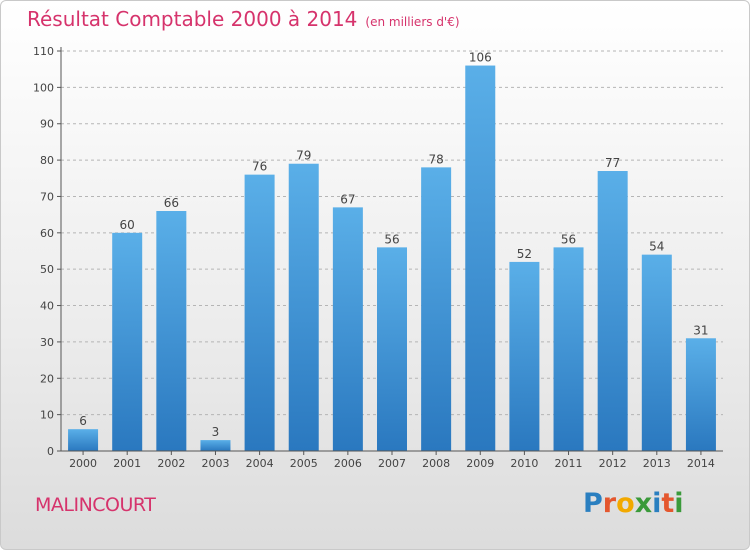  I want to click on logo-letter: t, so click(668, 503).